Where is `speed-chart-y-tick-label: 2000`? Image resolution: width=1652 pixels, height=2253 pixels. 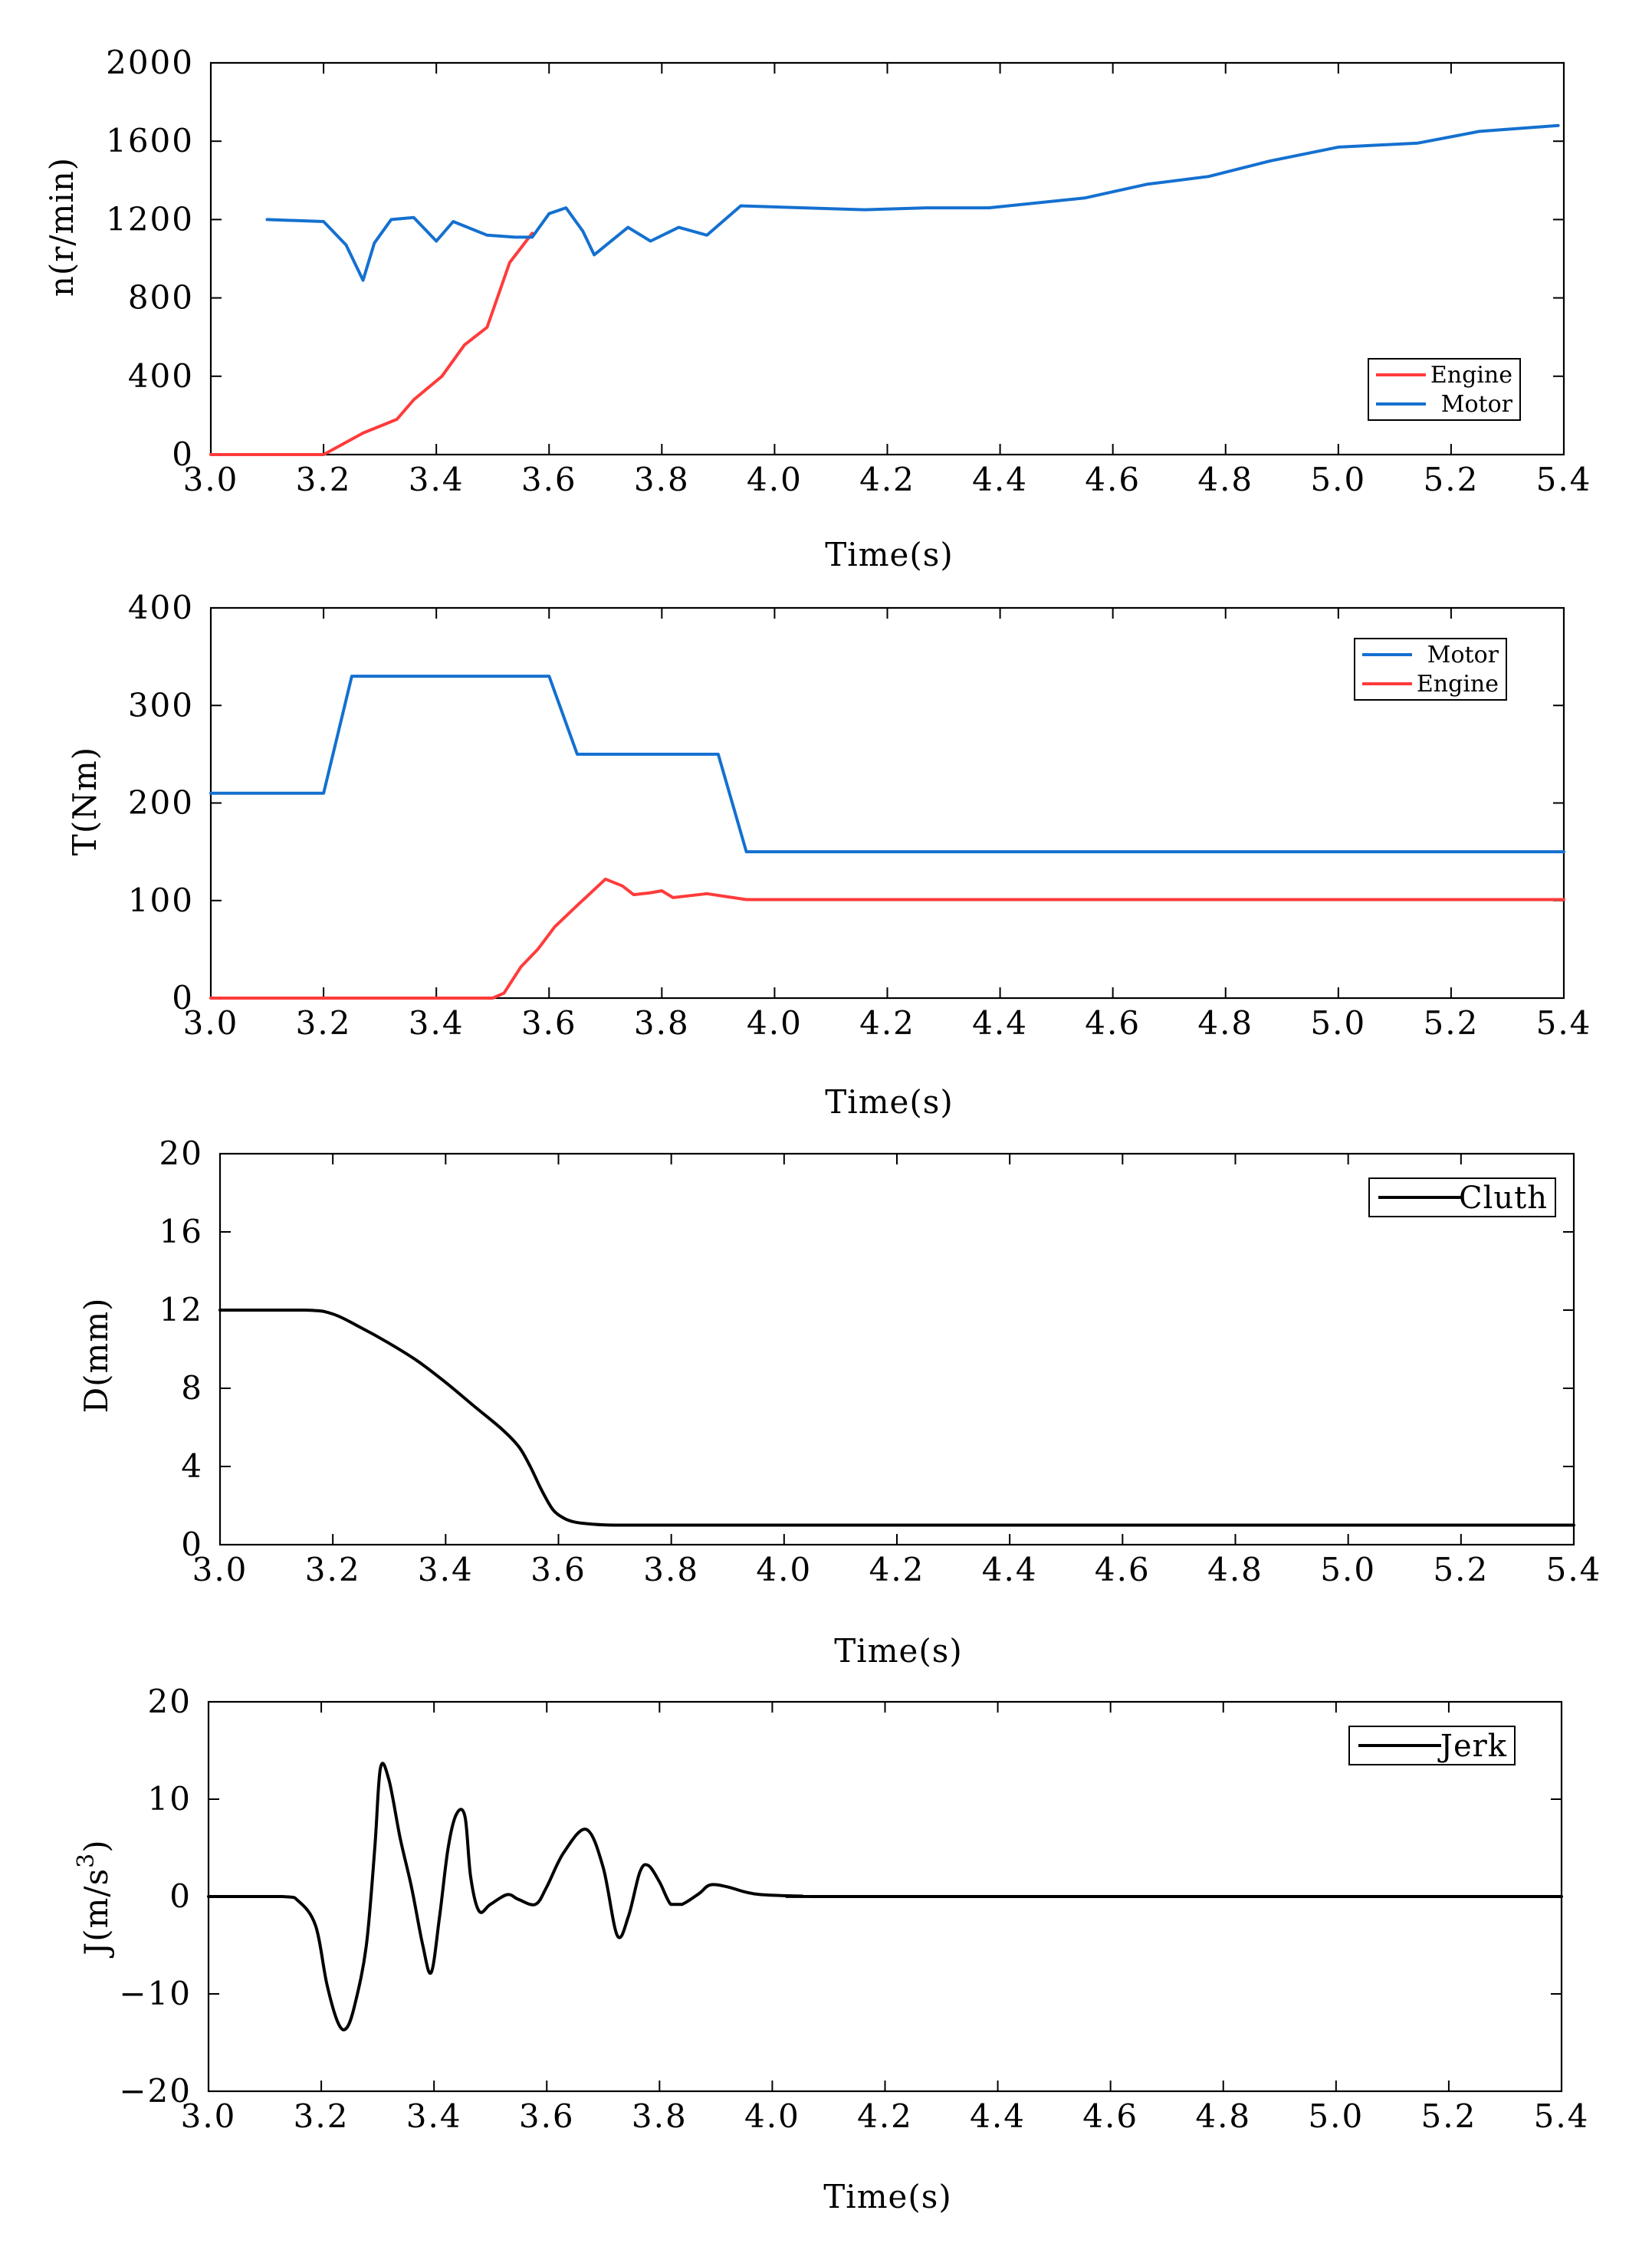
speed-chart-y-tick-label: 2000 is located at coordinates (150, 62).